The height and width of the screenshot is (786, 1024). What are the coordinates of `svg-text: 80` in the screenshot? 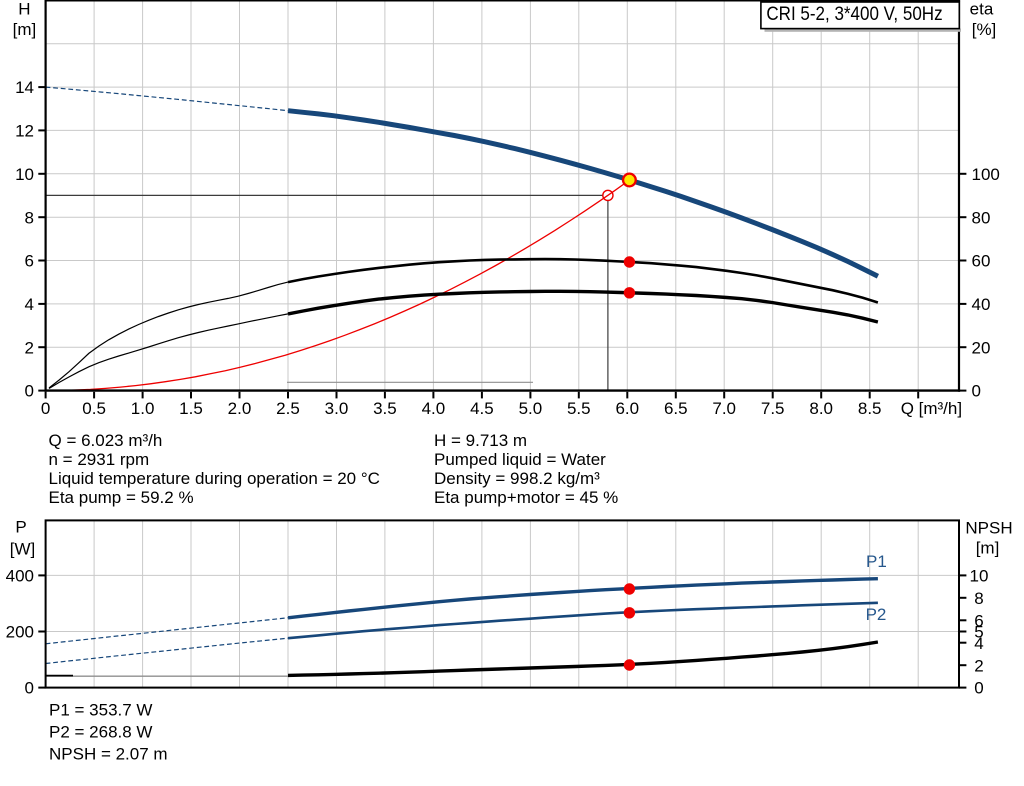 It's located at (981, 217).